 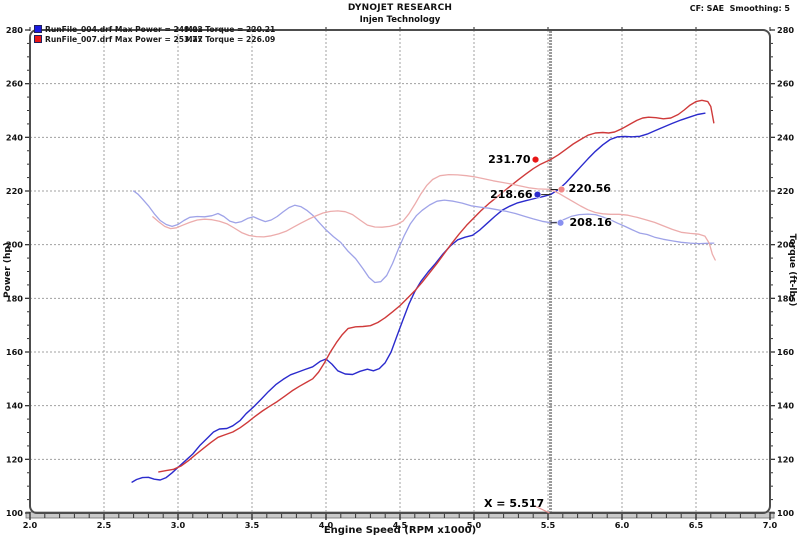 What do you see at coordinates (785, 84) in the screenshot?
I see `y-tick-label-right: 260` at bounding box center [785, 84].